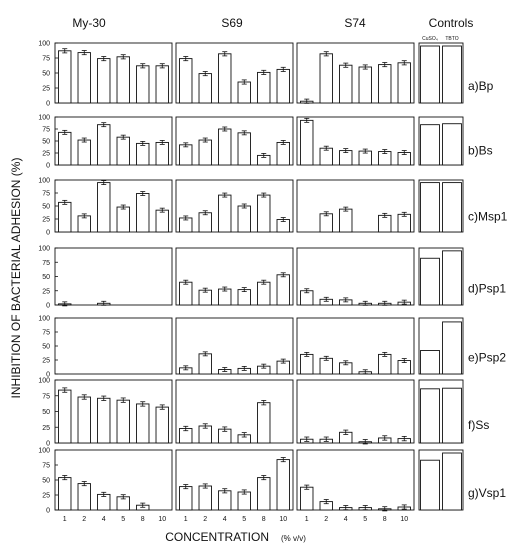 This screenshot has height=550, width=525. I want to click on control-label: TBTO, so click(451, 39).